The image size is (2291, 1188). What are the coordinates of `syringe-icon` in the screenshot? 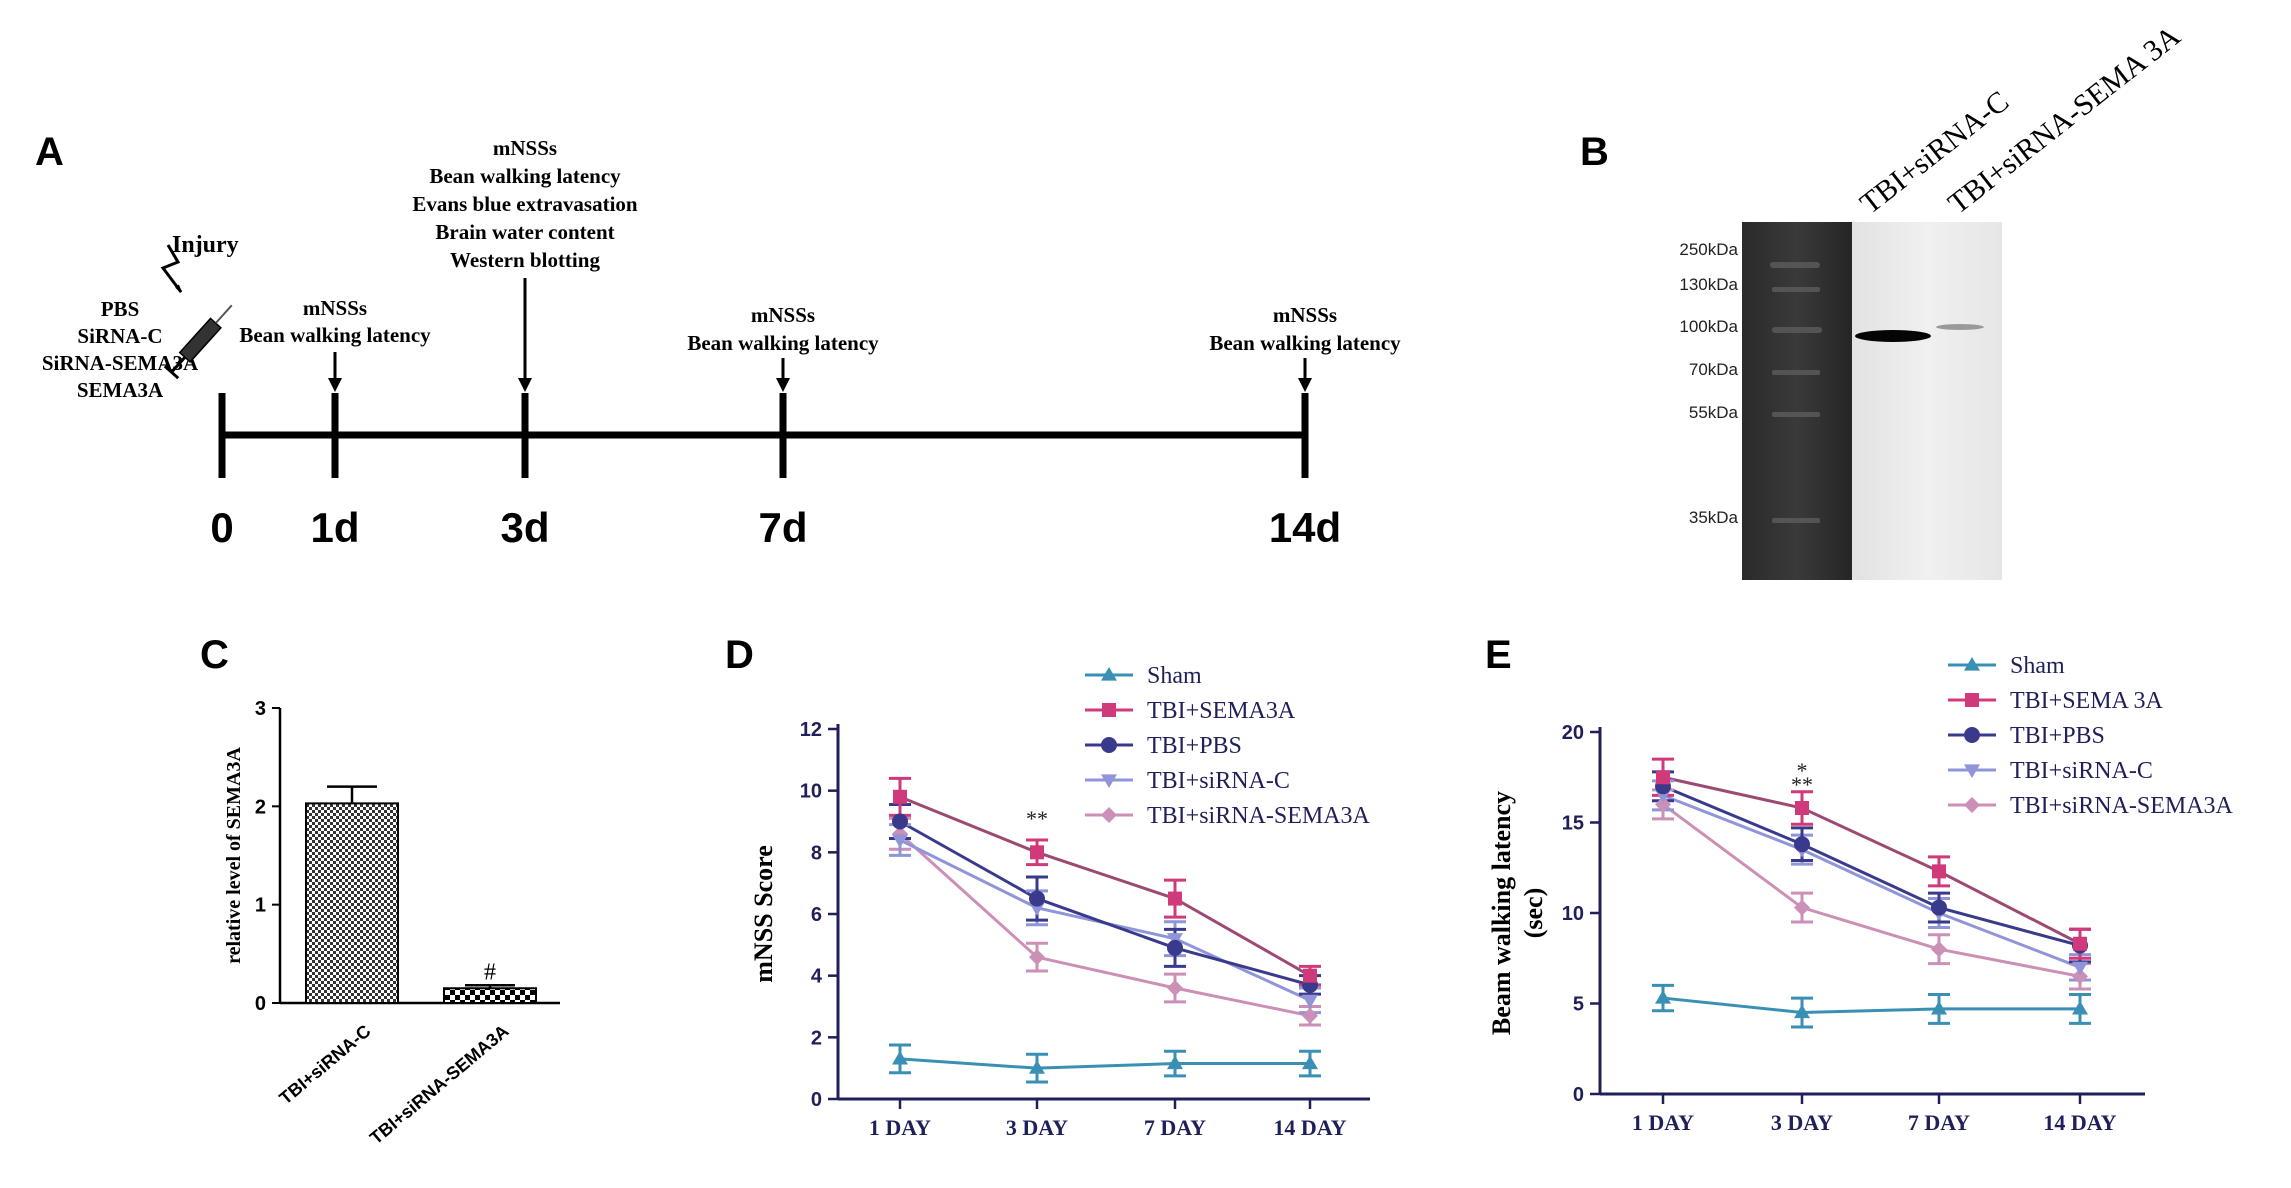 It's located at (198, 342).